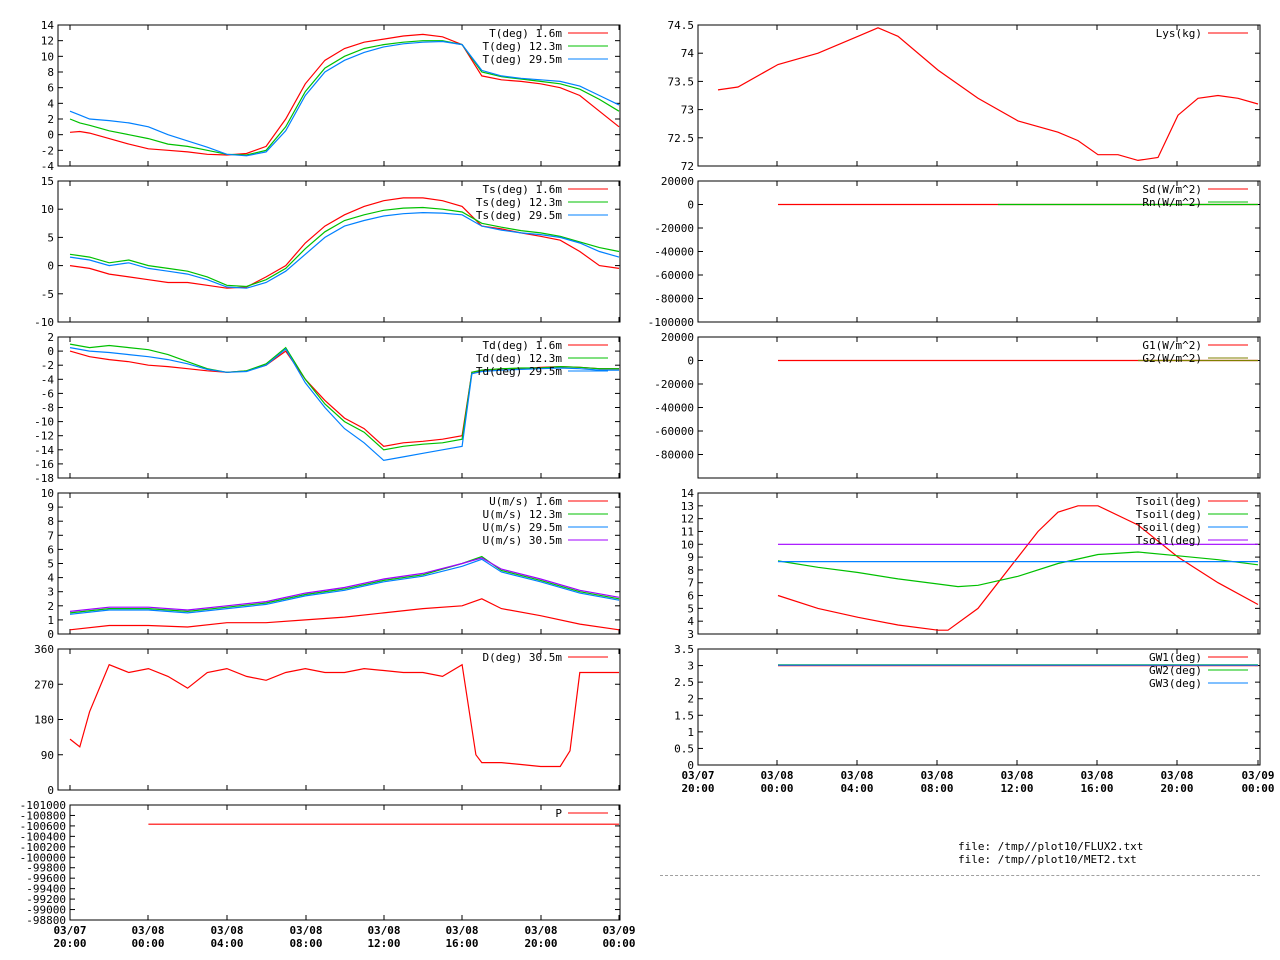 This screenshot has height=960, width=1280. Describe the element at coordinates (856, 788) in the screenshot. I see `x-tick-label: 04:00` at that location.